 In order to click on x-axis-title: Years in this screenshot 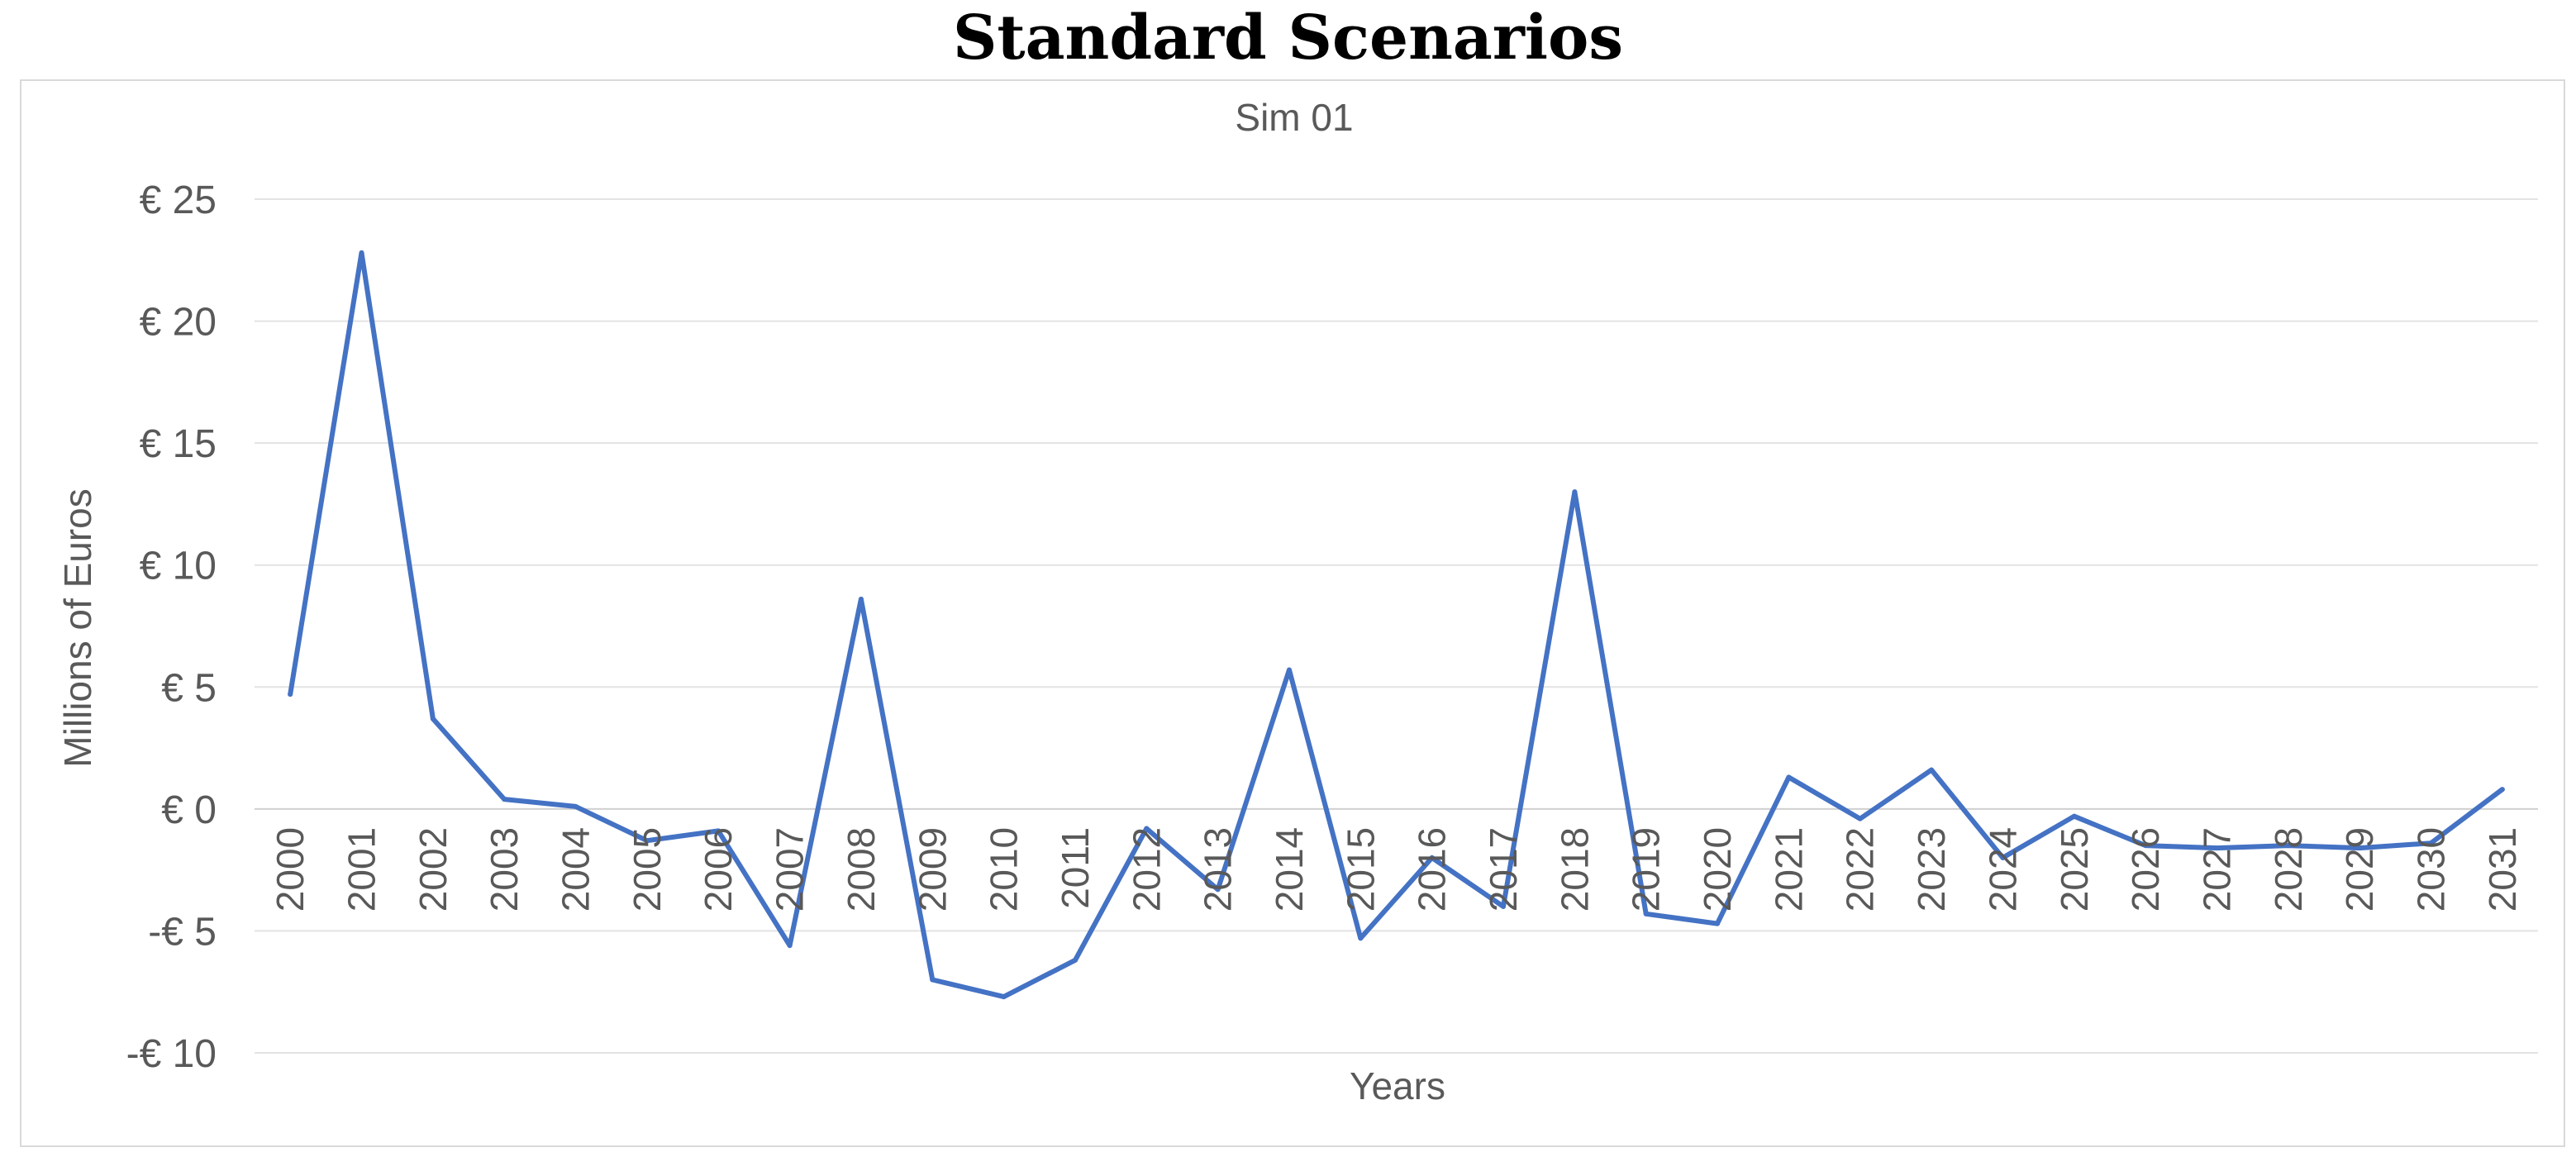, I will do `click(1398, 1085)`.